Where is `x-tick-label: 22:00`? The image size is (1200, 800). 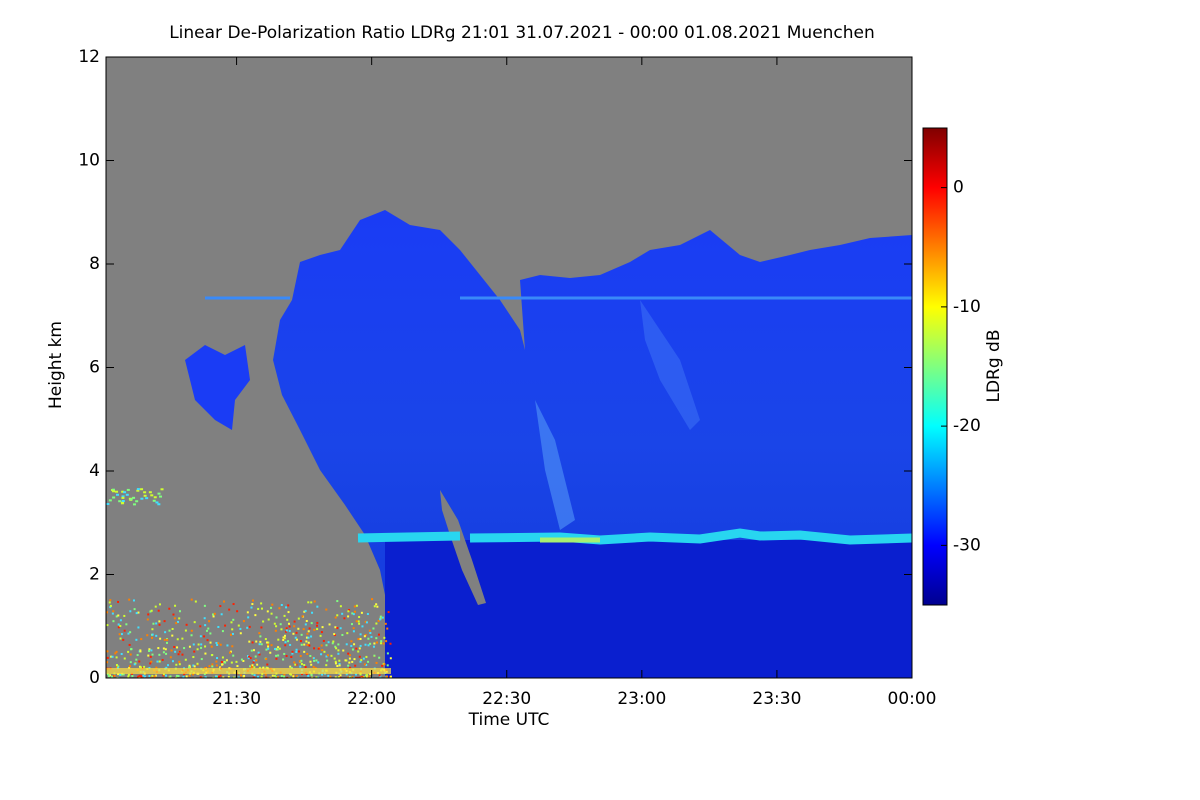
x-tick-label: 22:00 is located at coordinates (371, 699).